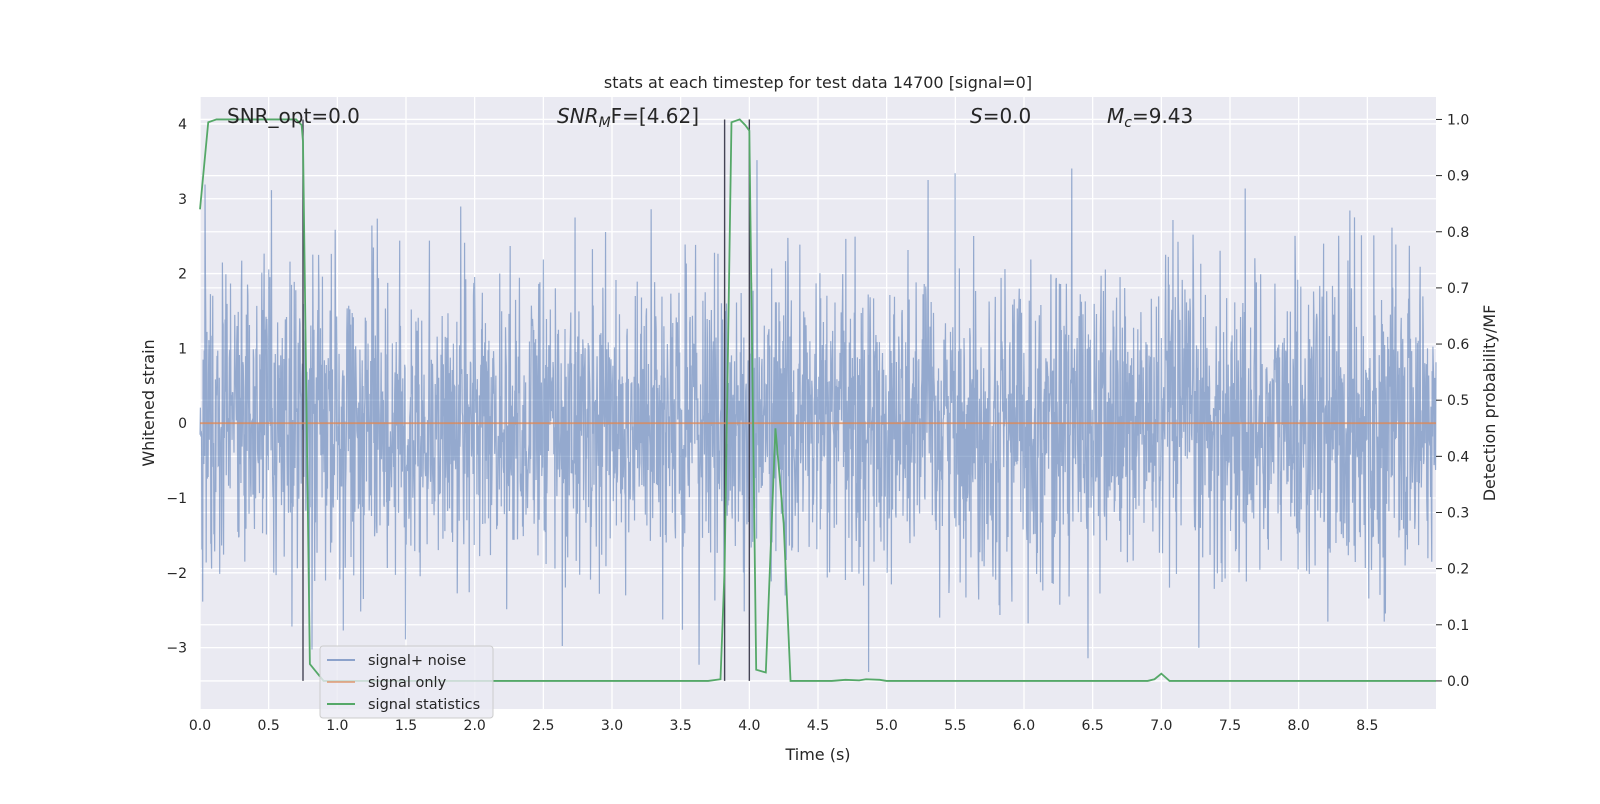 The image size is (1600, 804). What do you see at coordinates (293, 116) in the screenshot?
I see `annotation-snr-opt: SNR_opt=0.0` at bounding box center [293, 116].